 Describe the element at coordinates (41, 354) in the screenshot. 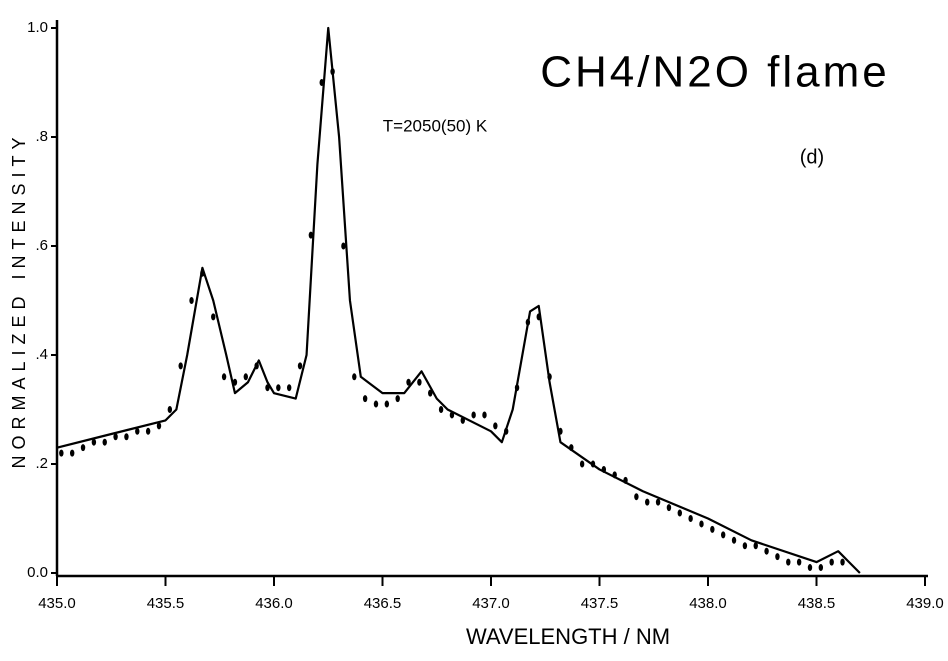

I see `y-tick-label: .4` at that location.